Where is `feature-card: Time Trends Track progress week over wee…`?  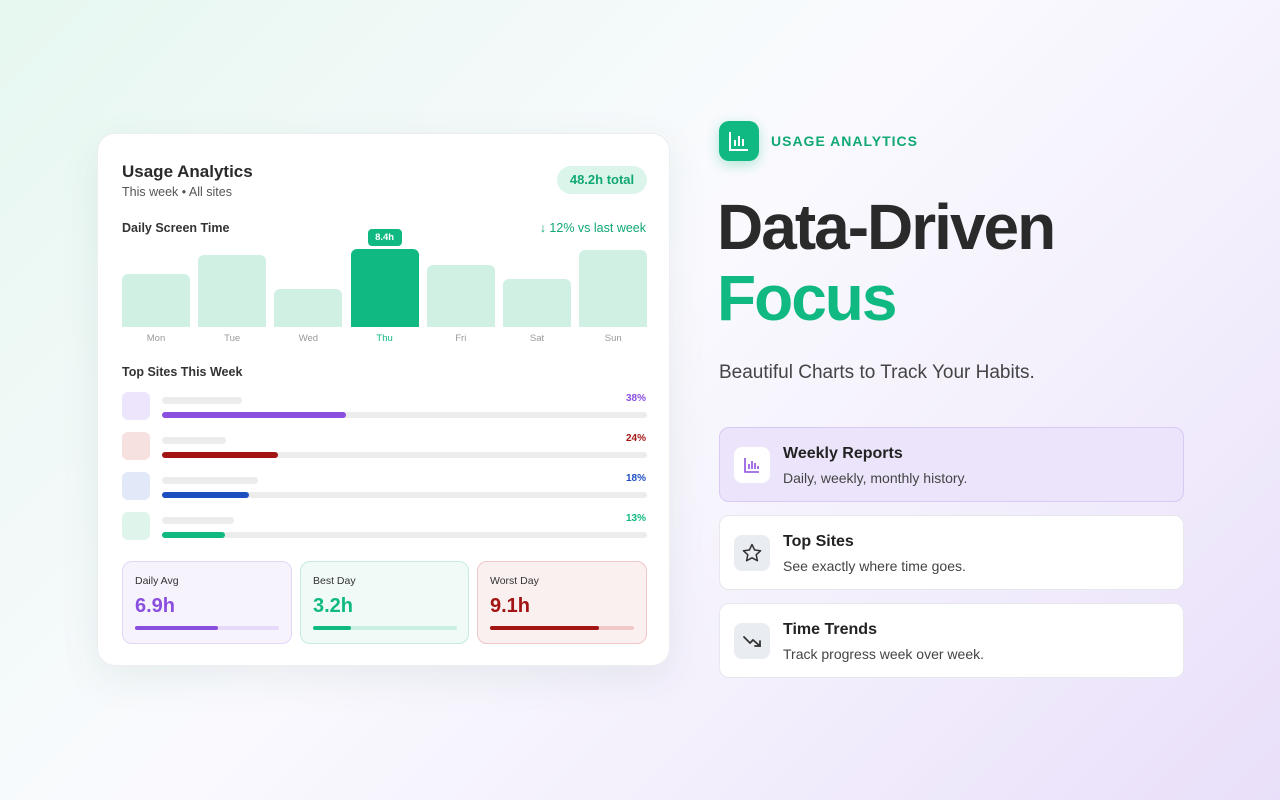
feature-card: Time Trends Track progress week over wee… is located at coordinates (951, 640).